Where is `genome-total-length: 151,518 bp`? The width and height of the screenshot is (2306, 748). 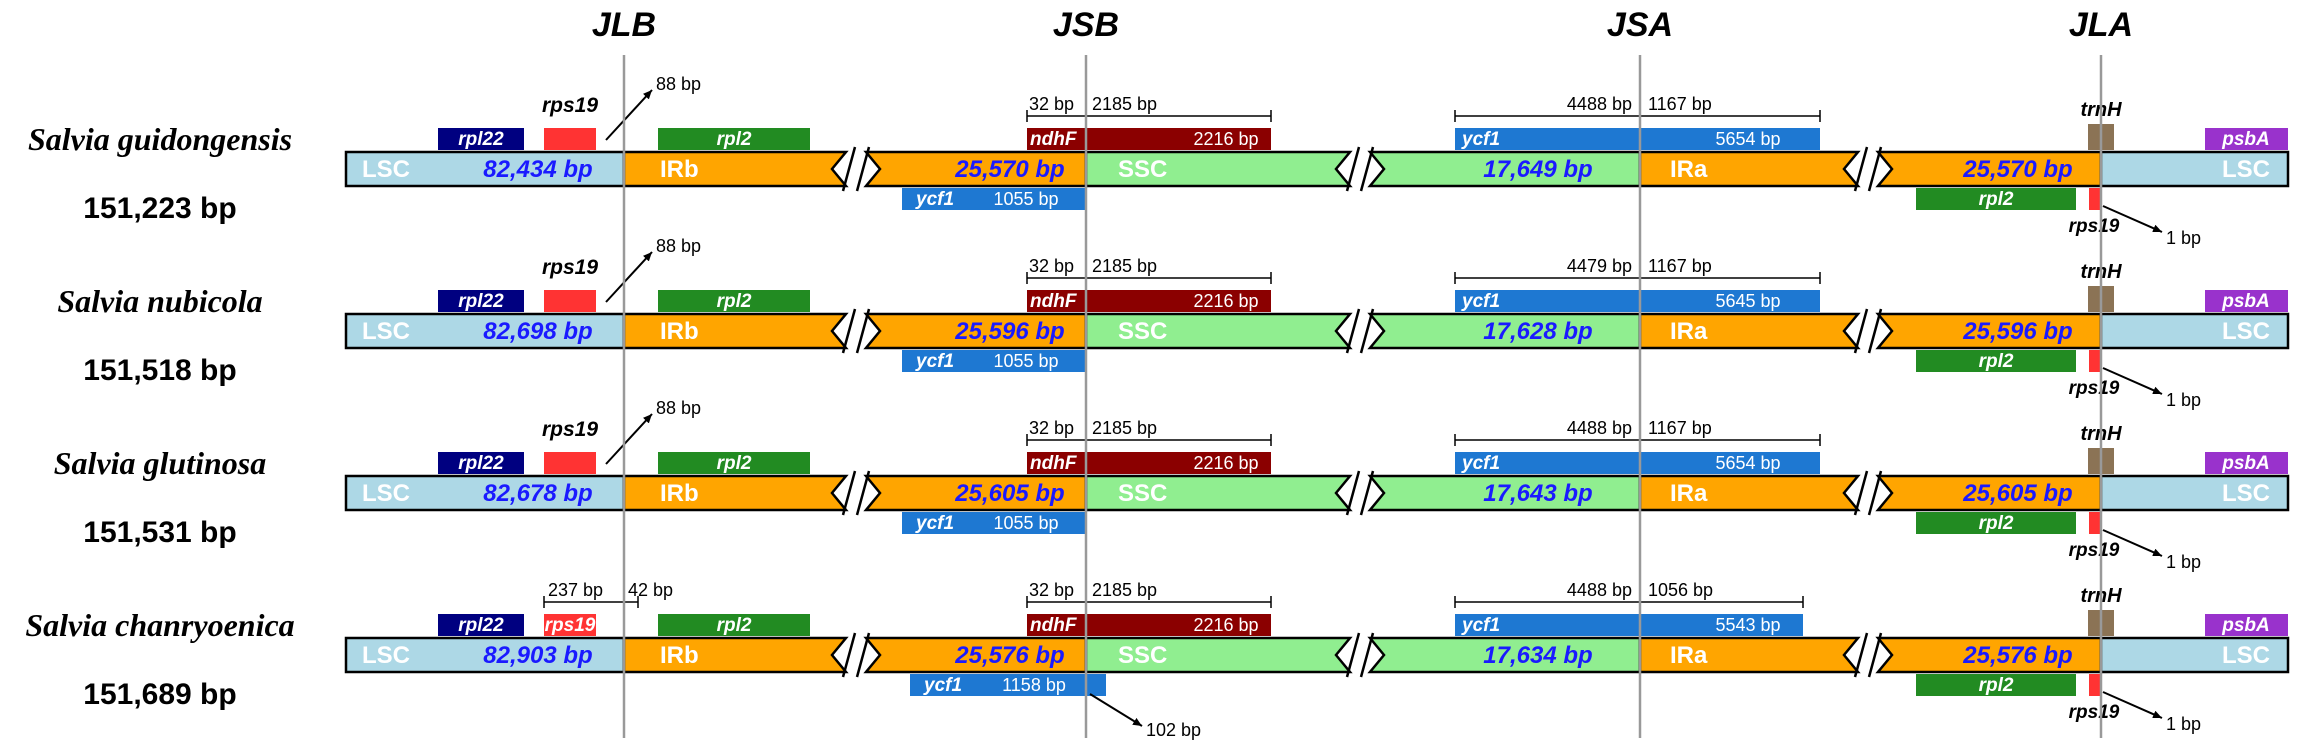
genome-total-length: 151,518 bp is located at coordinates (159, 370).